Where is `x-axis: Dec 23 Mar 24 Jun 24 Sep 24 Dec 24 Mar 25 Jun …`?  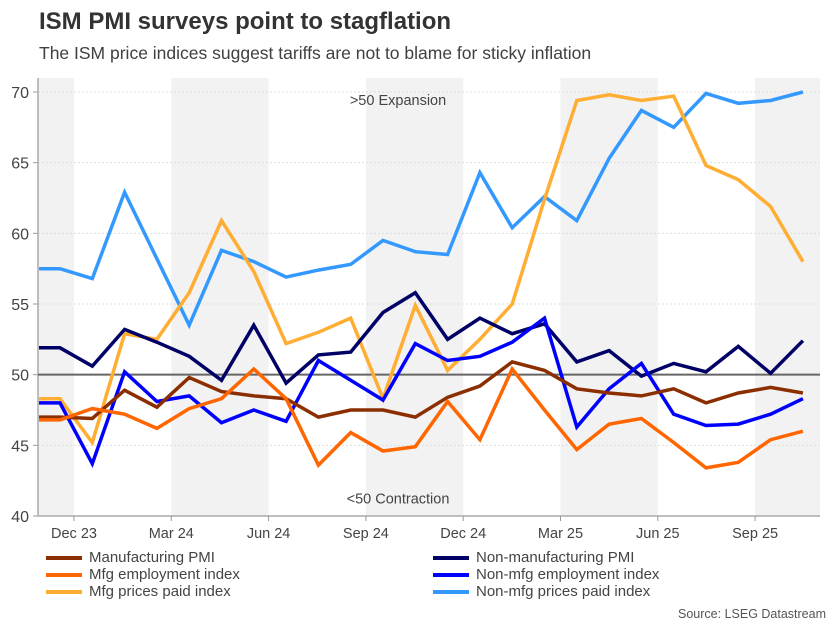 x-axis: Dec 23 Mar 24 Jun 24 Sep 24 Dec 24 Mar 25 Jun … is located at coordinates (429, 528).